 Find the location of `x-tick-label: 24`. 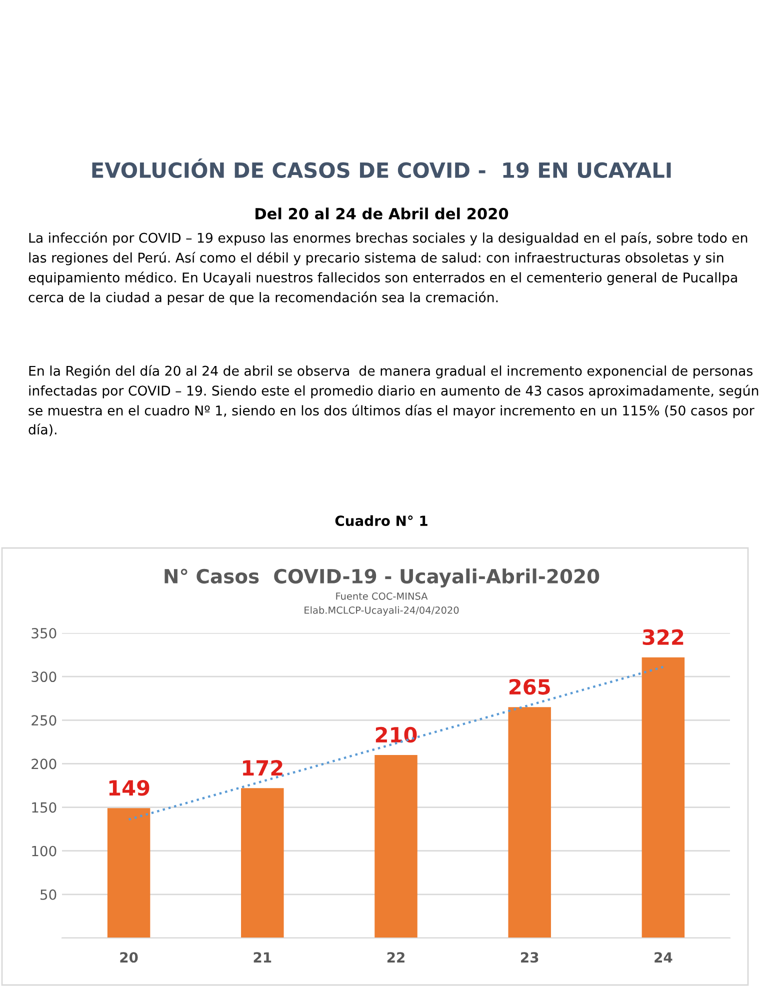

x-tick-label: 24 is located at coordinates (663, 957).